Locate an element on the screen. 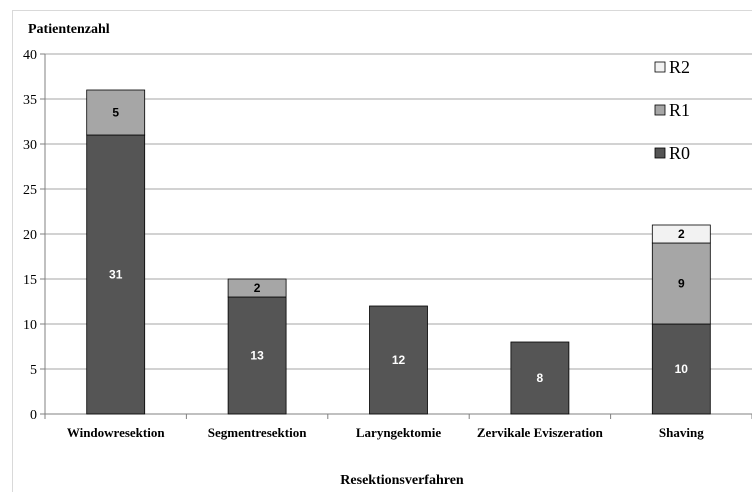 The image size is (752, 492). y-tick-label: 0 is located at coordinates (33, 415).